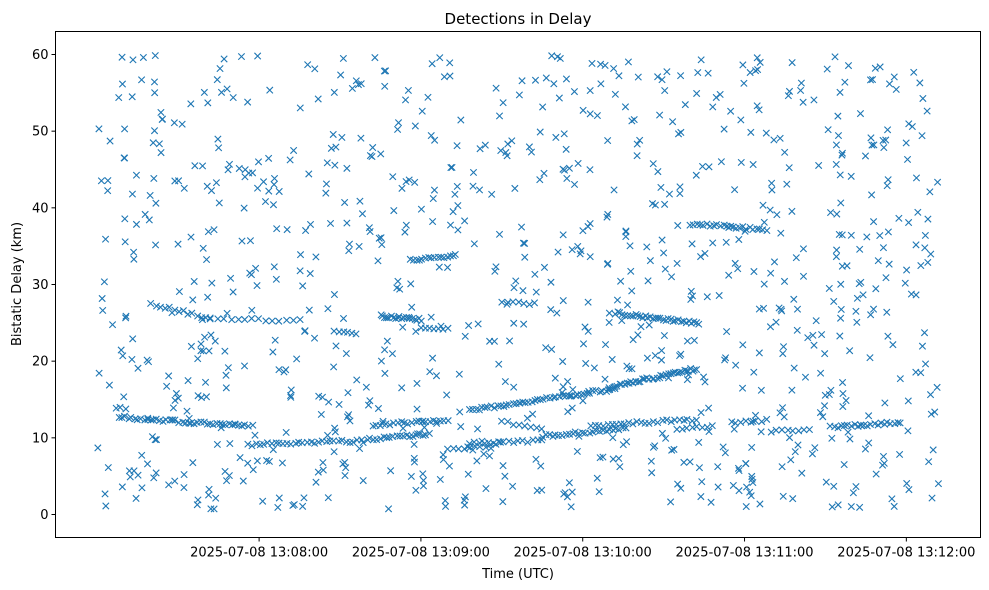 Image resolution: width=989 pixels, height=590 pixels. What do you see at coordinates (421, 553) in the screenshot?
I see `x-tick-label: 2025-07-08 13:09:00` at bounding box center [421, 553].